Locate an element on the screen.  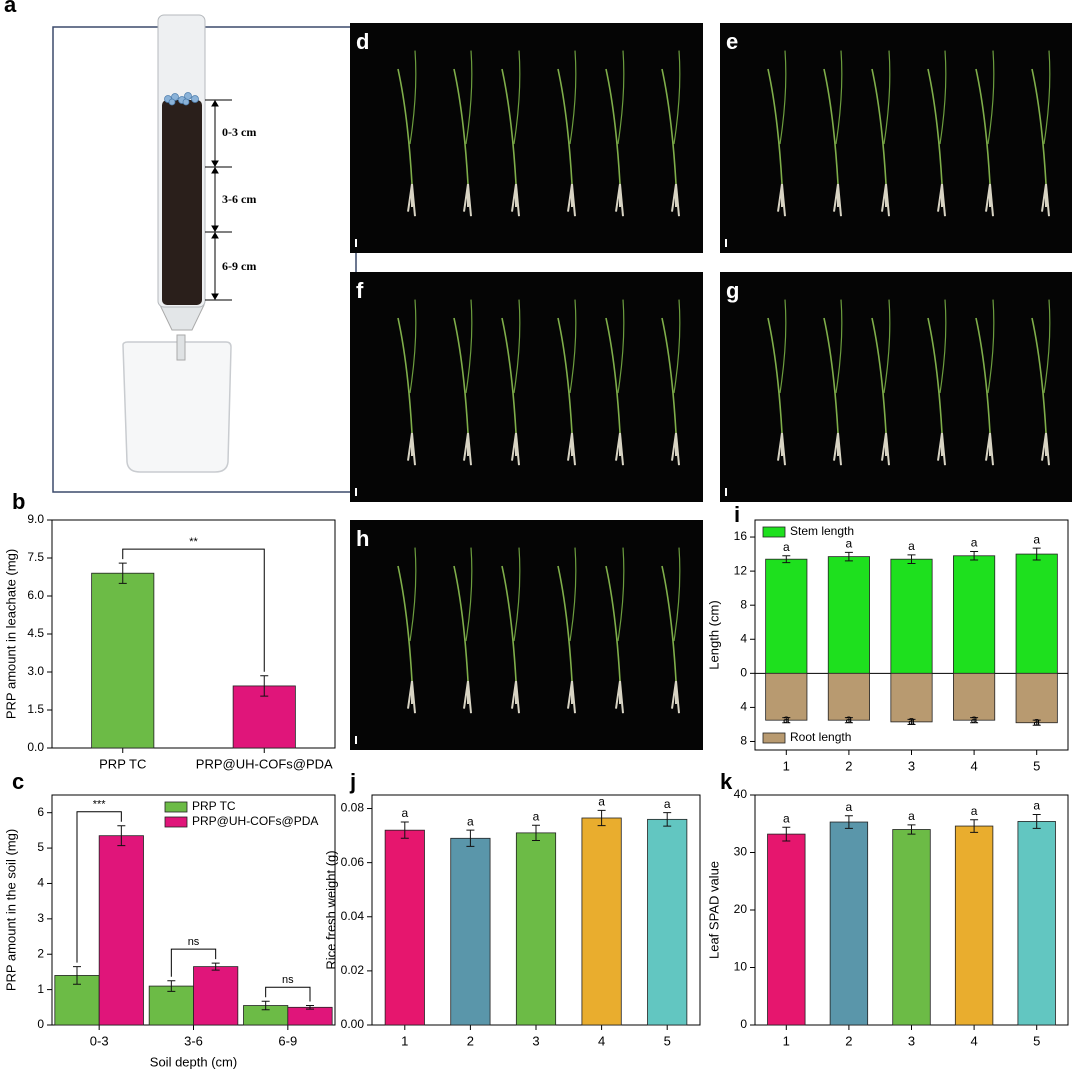
scale-bar is located at coordinates (356, 243).